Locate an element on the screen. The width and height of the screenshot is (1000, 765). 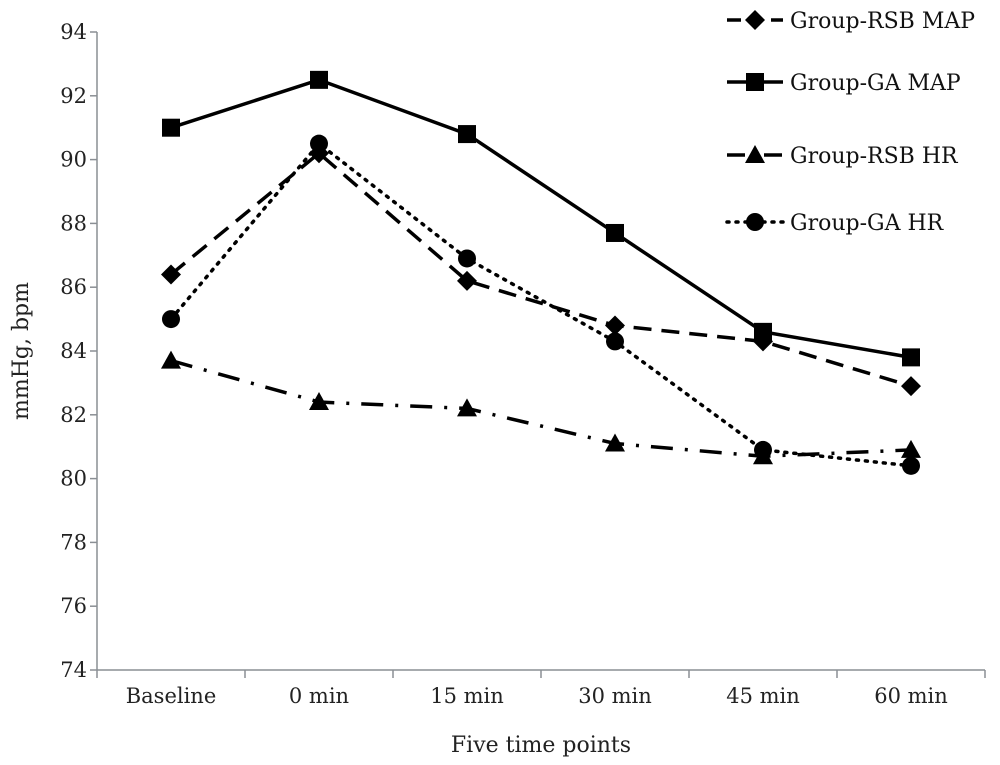
y-ticks: 74 76 78 80 82 84 86 88 90 92 94 is located at coordinates (78, 351).